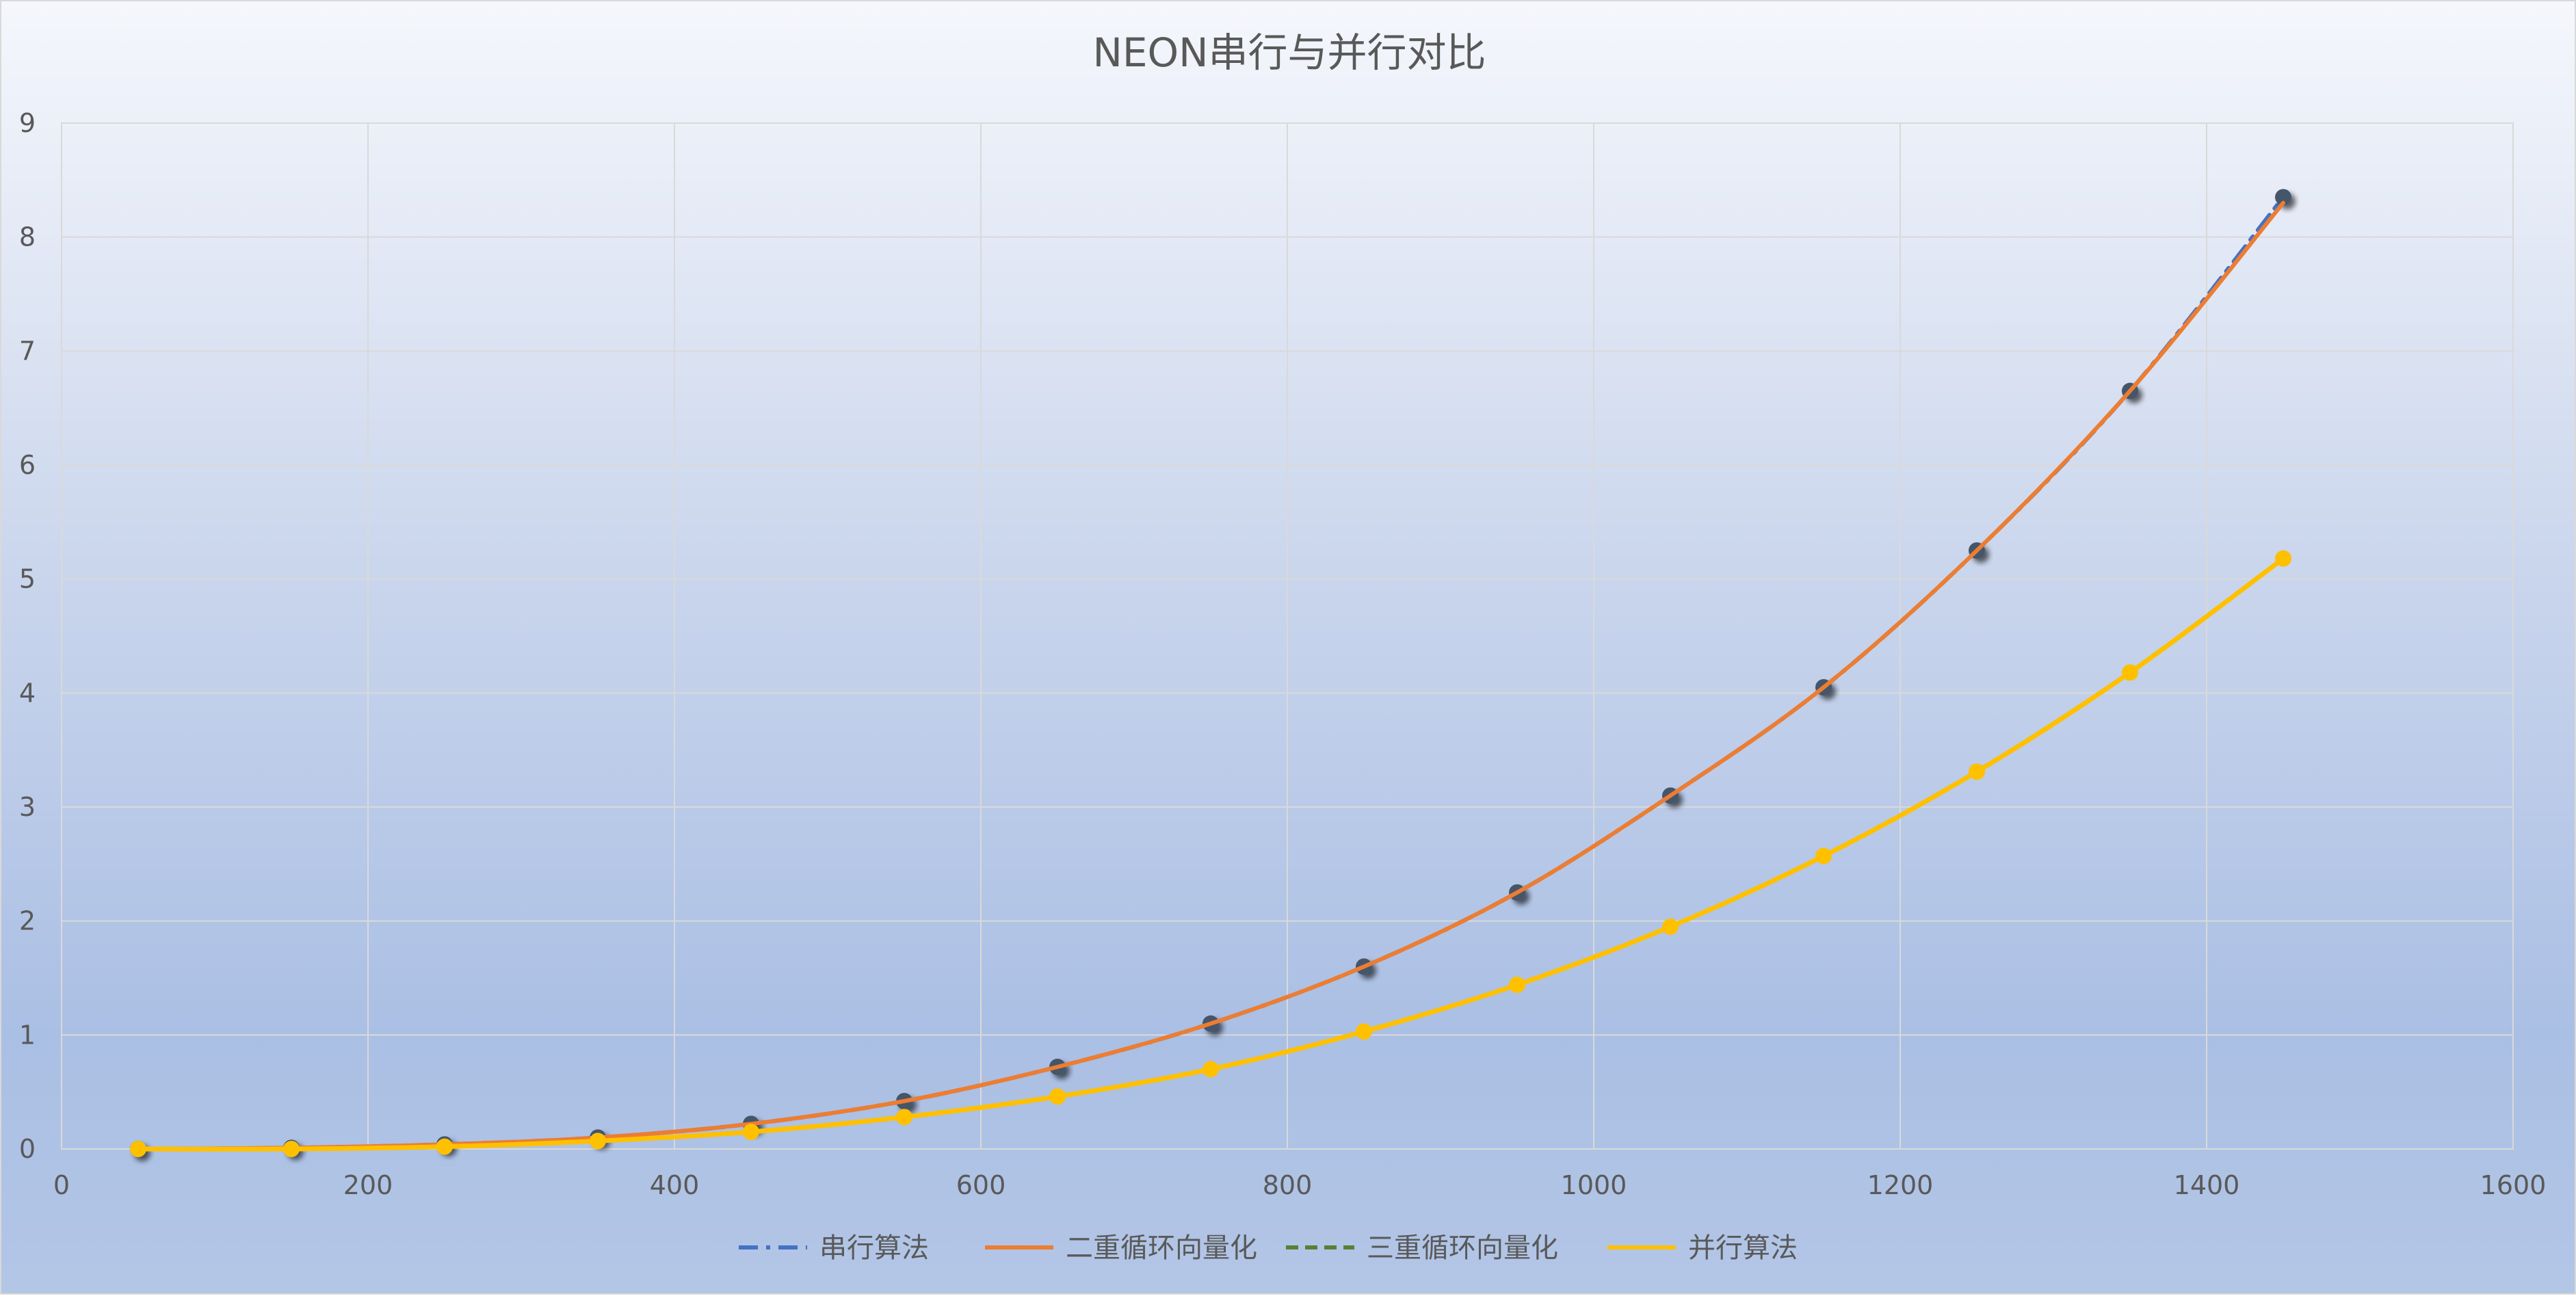 The height and width of the screenshot is (1296, 2576). I want to click on chart-title: NEON串行与并行对比, so click(1289, 52).